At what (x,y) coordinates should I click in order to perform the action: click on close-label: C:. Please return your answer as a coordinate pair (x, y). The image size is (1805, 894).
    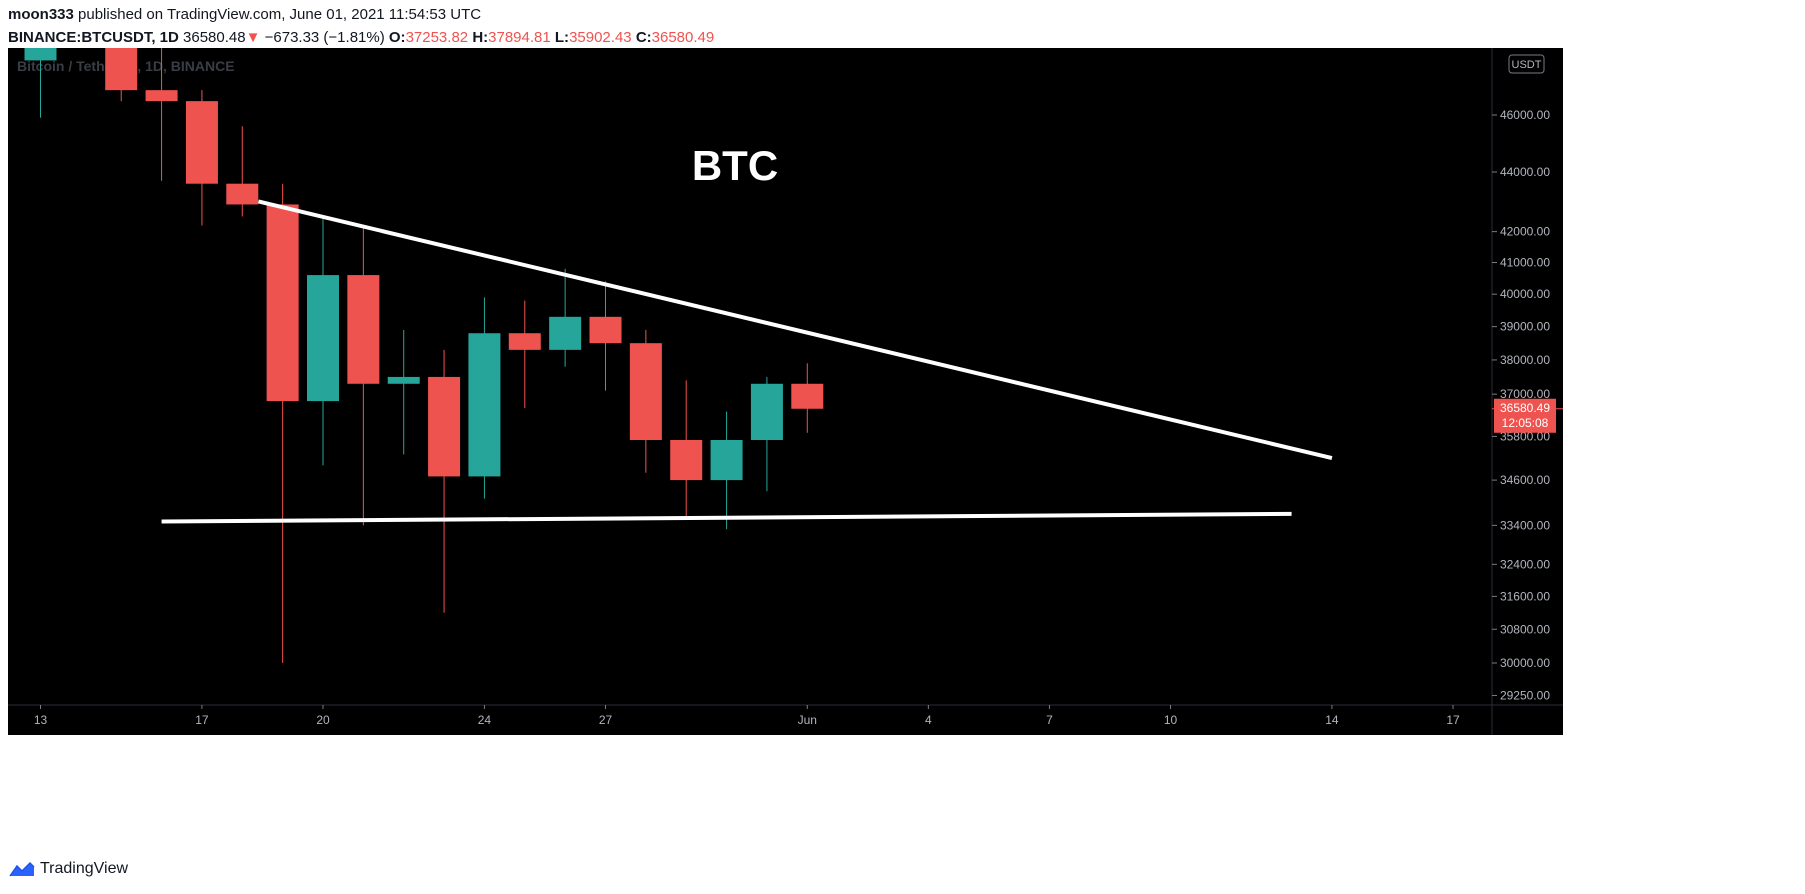
    Looking at the image, I should click on (643, 37).